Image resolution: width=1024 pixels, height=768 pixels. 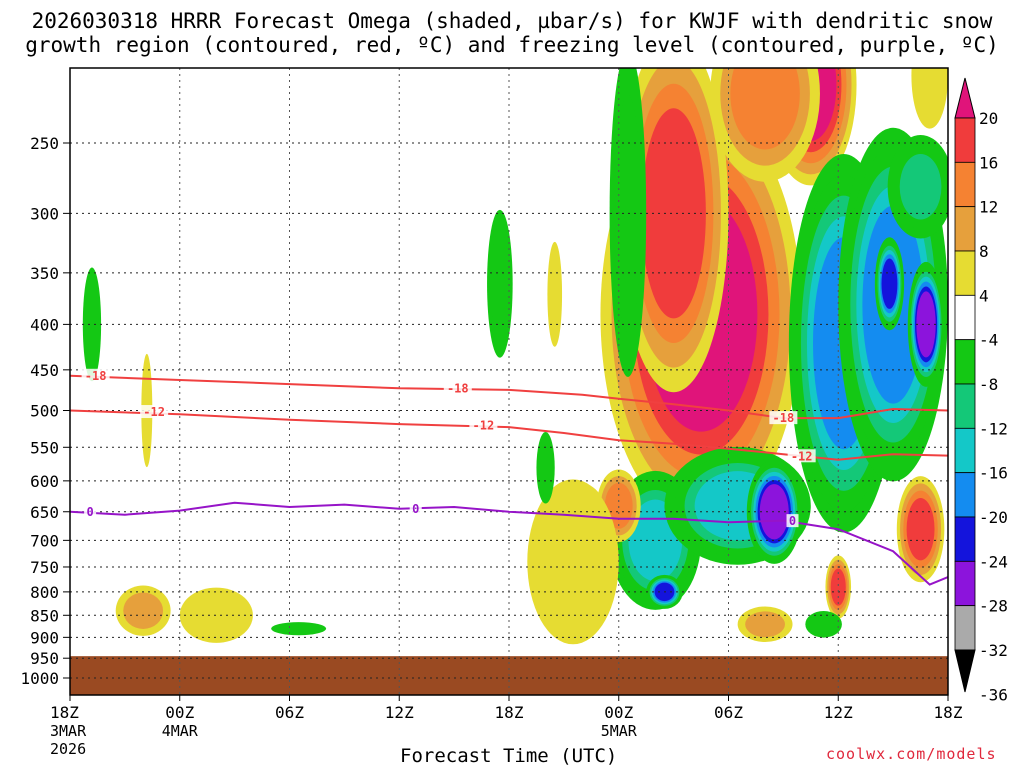 What do you see at coordinates (619, 731) in the screenshot?
I see `x-date-label: 5MAR` at bounding box center [619, 731].